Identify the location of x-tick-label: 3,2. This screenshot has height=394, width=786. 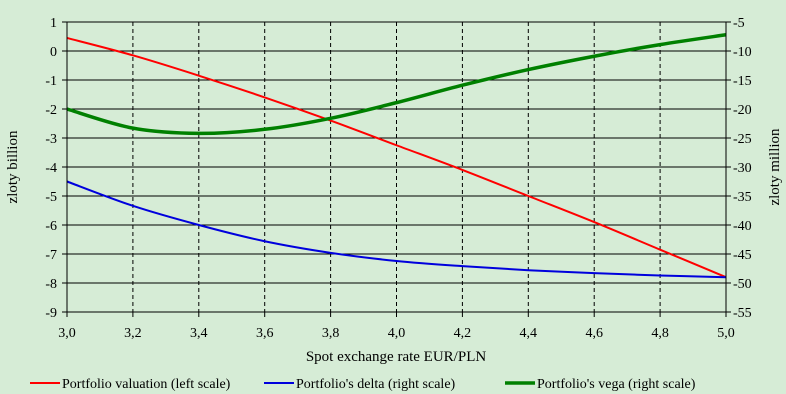
(133, 333).